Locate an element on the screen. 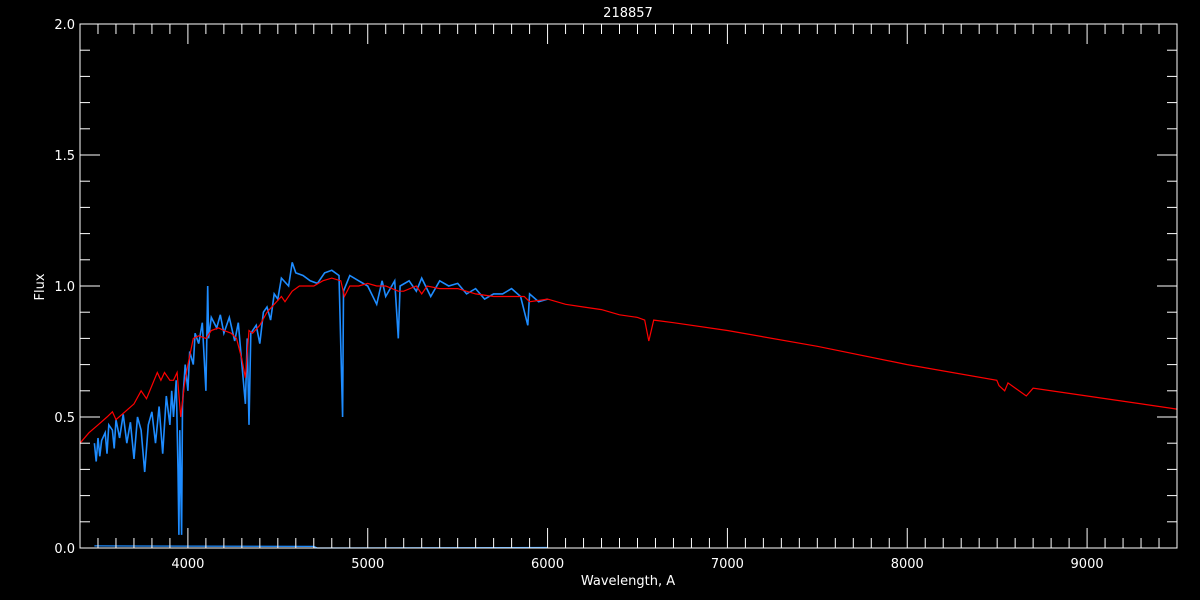 Image resolution: width=1200 pixels, height=600 pixels. x-axis-label: Wavelength, A is located at coordinates (628, 581).